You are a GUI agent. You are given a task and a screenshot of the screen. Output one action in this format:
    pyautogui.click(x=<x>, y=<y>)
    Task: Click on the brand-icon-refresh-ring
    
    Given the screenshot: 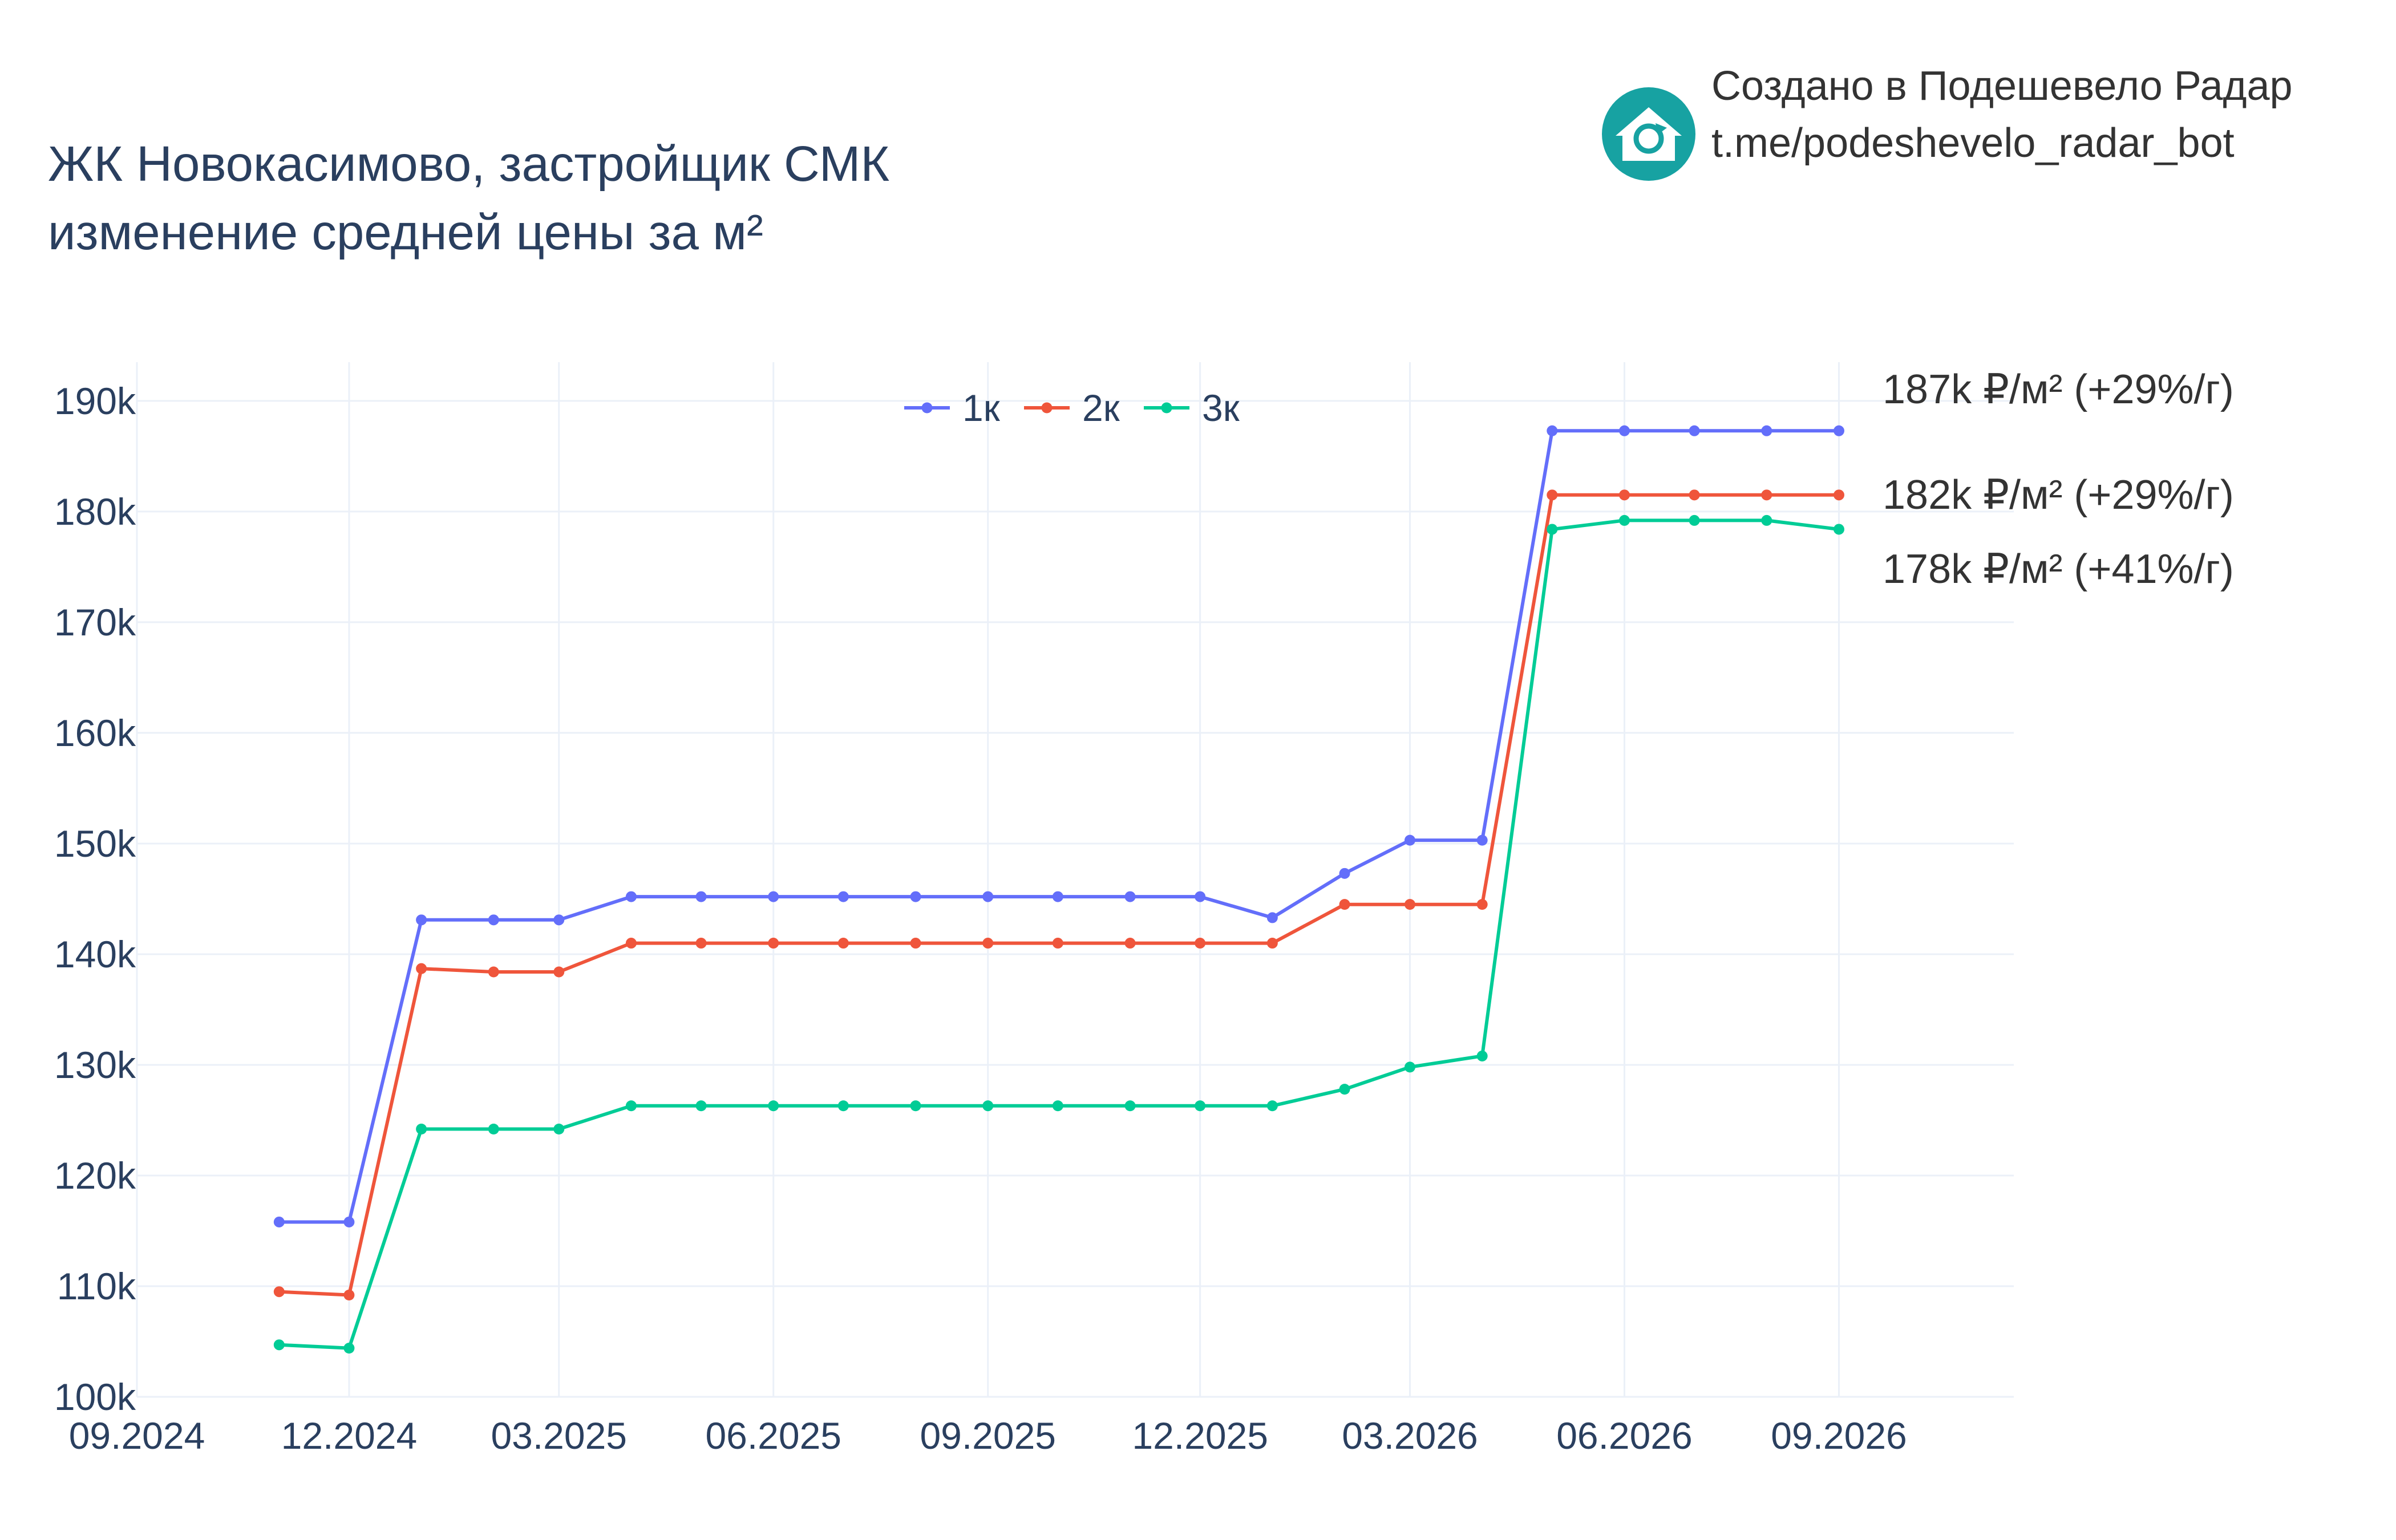 What is the action you would take?
    pyautogui.click(x=1648, y=138)
    